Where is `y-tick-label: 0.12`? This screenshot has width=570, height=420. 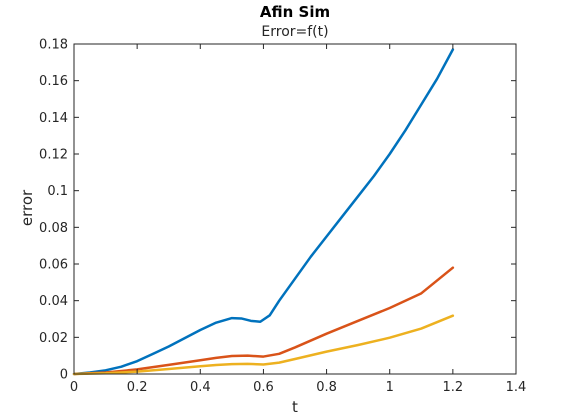
y-tick-label: 0.12 is located at coordinates (53, 155).